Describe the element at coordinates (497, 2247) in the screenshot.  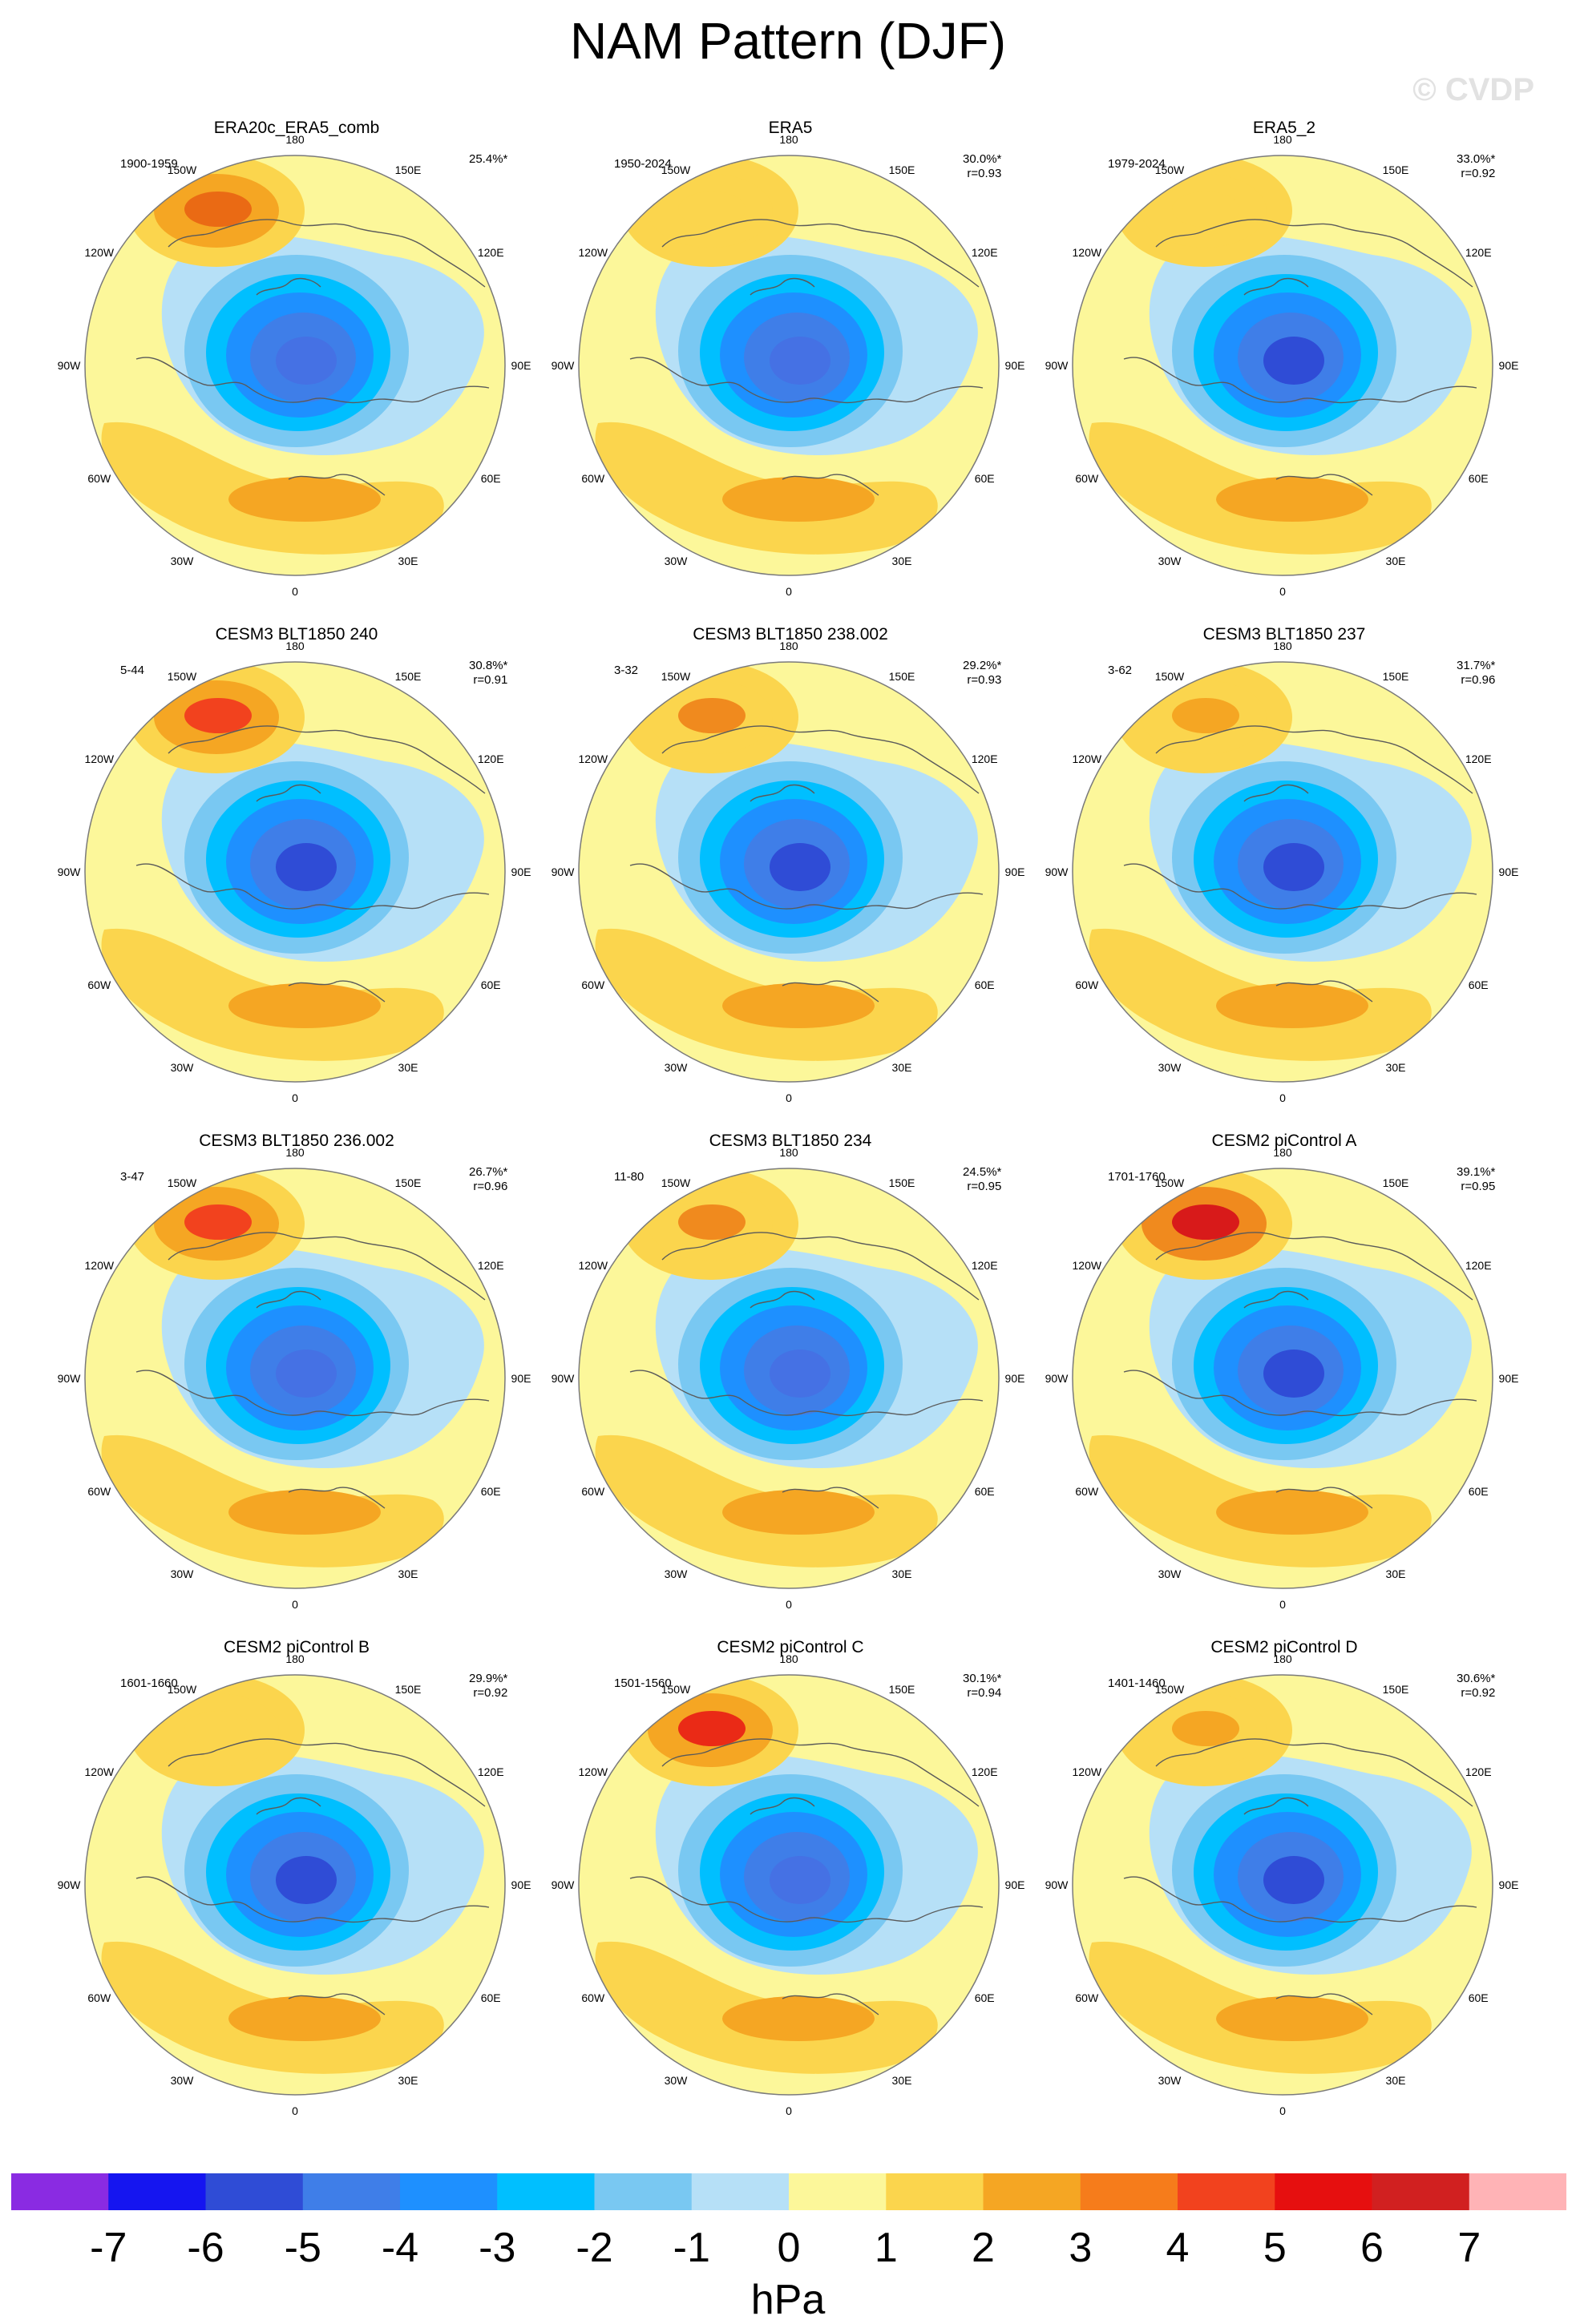
I see `colorbar-tick-label: -3` at that location.